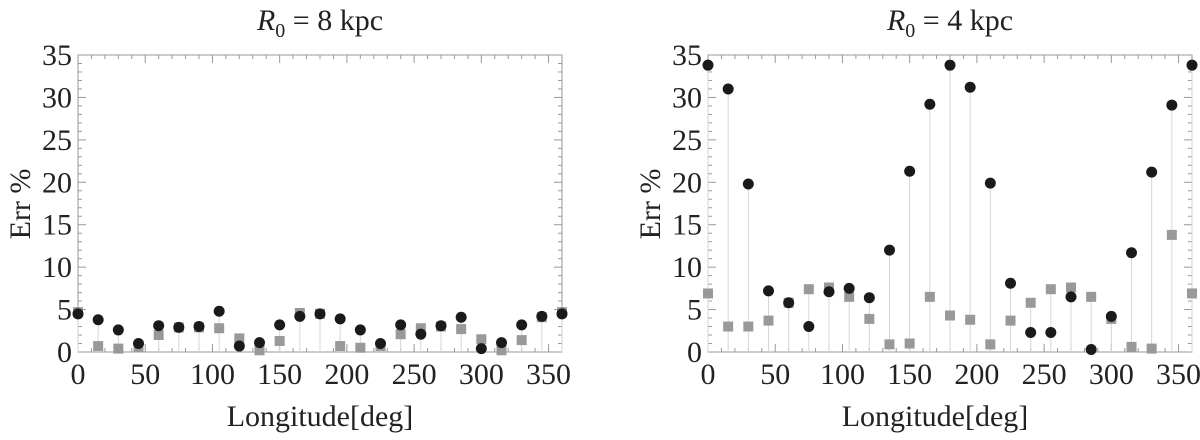 Image resolution: width=1200 pixels, height=440 pixels. I want to click on left-x-tick-label: 350, so click(548, 374).